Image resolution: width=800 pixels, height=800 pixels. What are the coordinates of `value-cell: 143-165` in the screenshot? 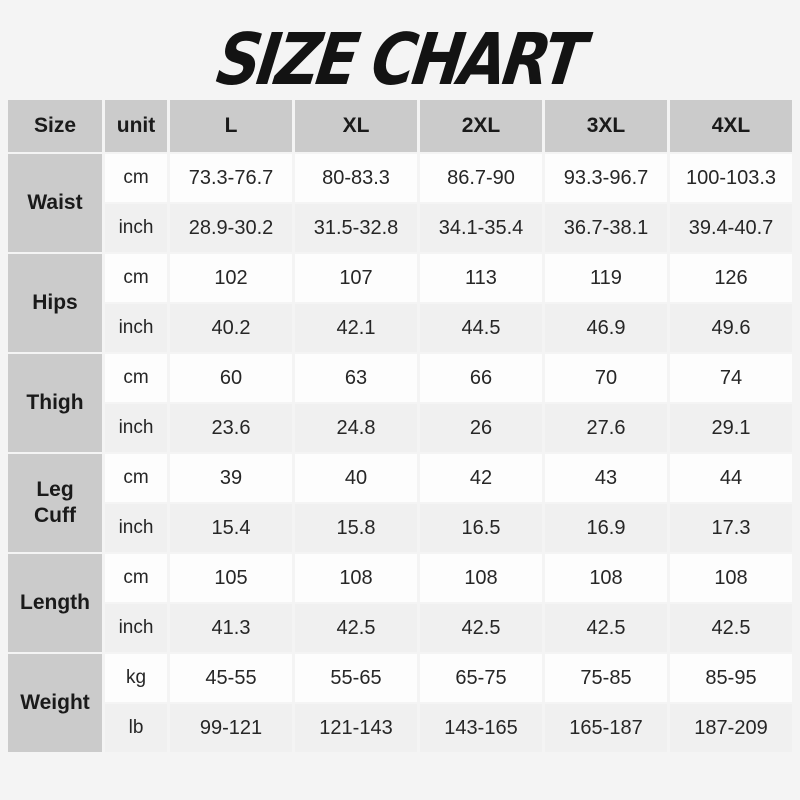 It's located at (481, 728).